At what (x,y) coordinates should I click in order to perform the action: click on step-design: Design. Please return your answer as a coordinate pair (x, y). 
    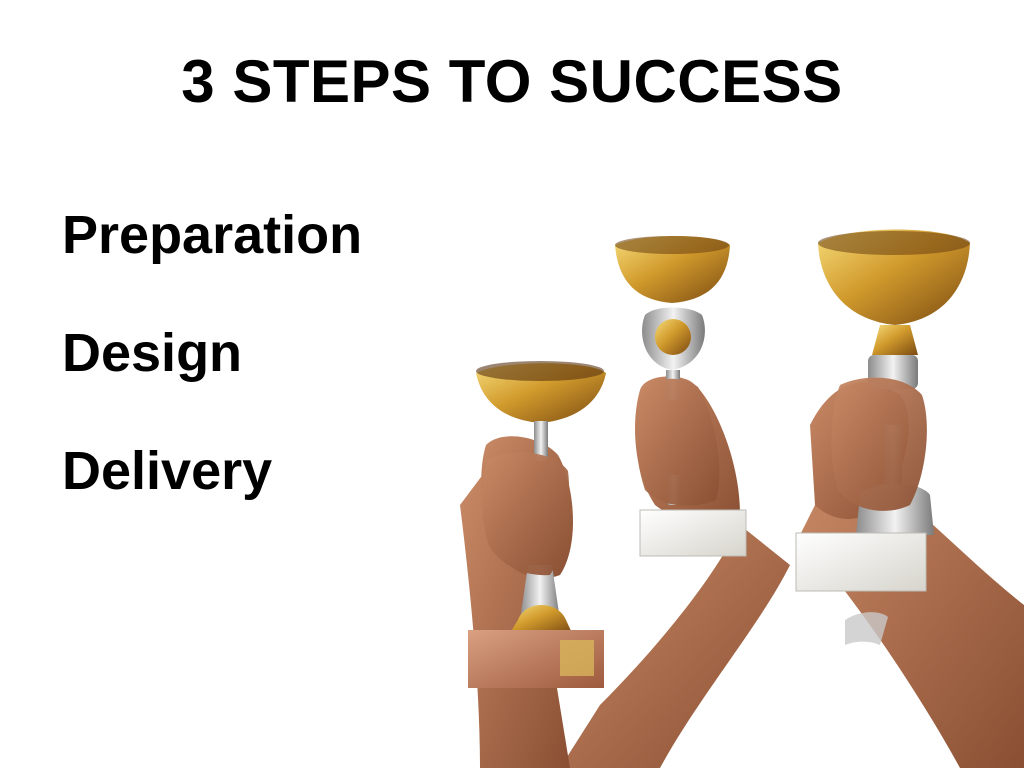
    Looking at the image, I should click on (212, 353).